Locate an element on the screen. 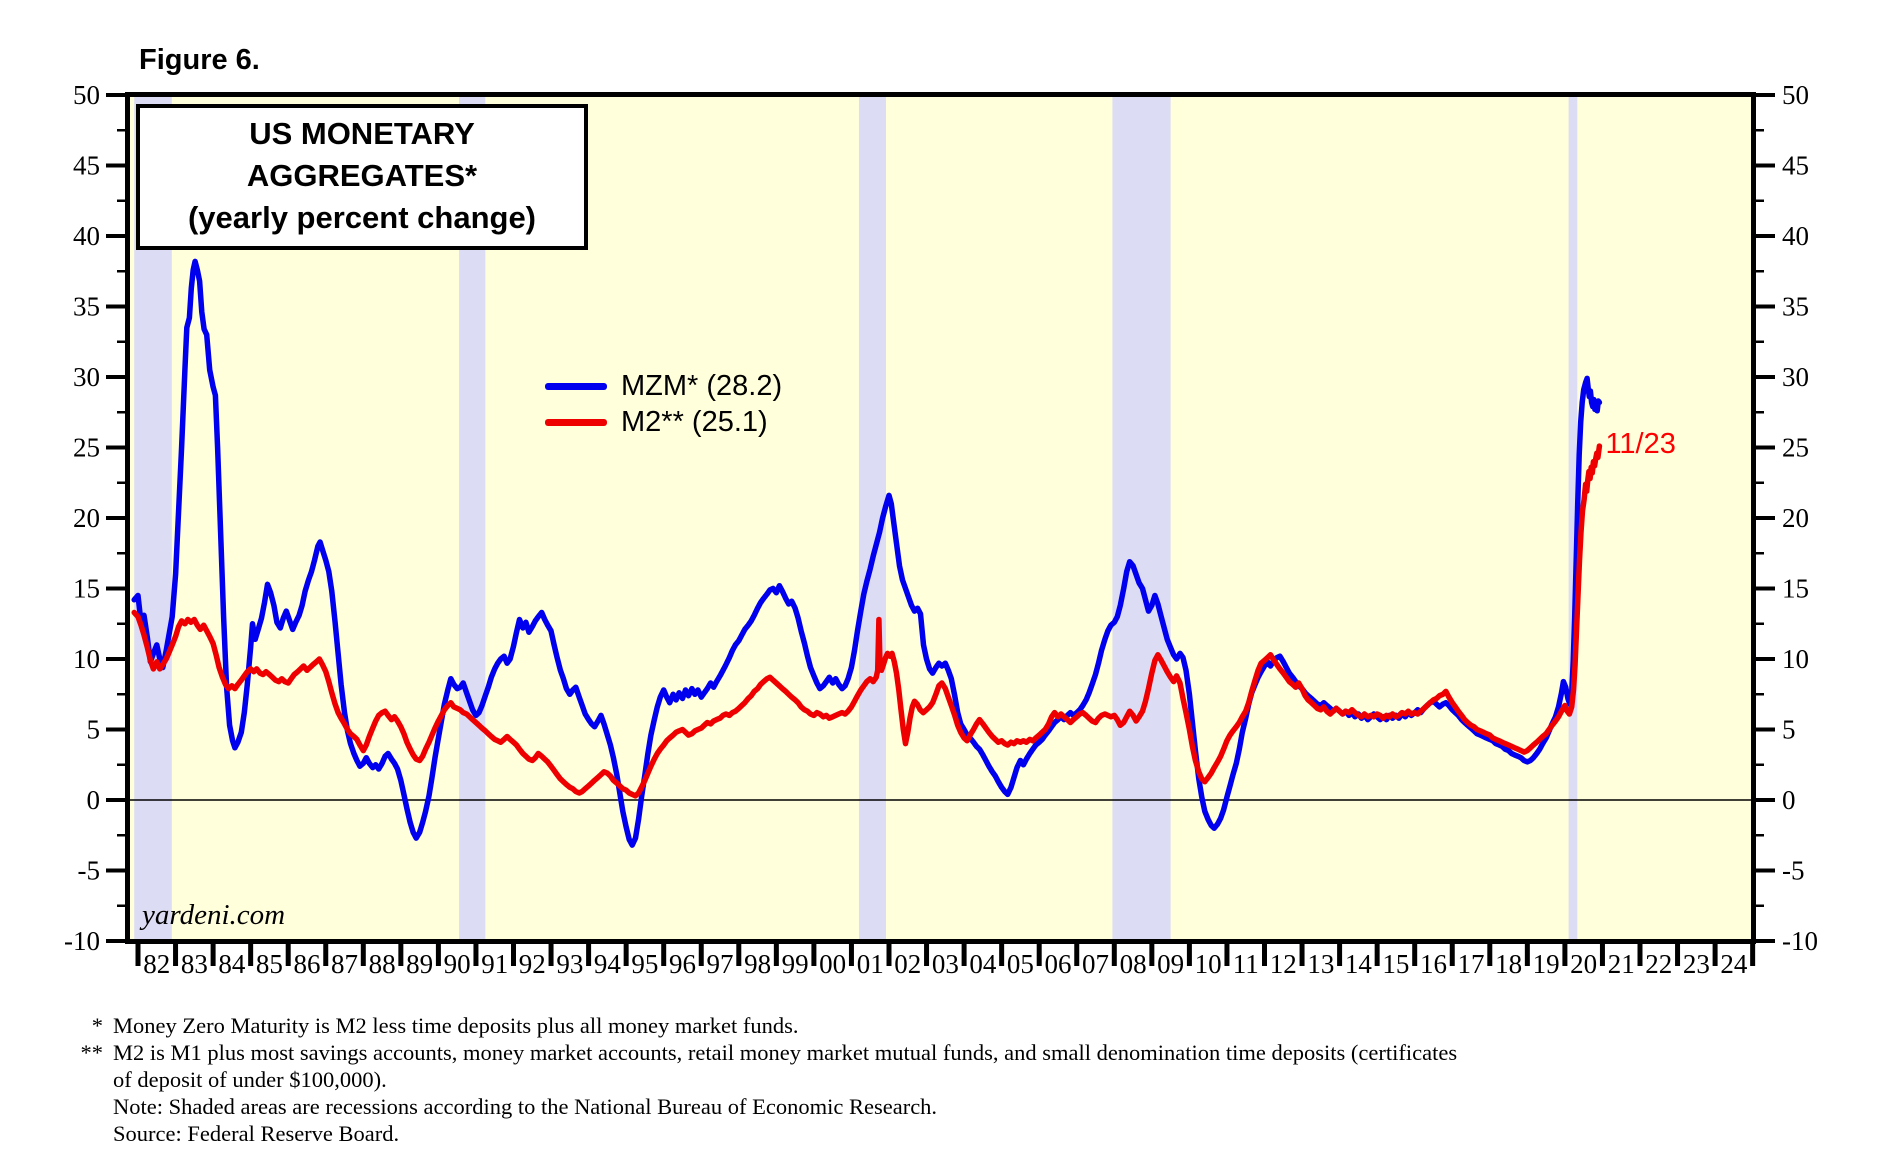  x-axis-label: 87 is located at coordinates (344, 964).